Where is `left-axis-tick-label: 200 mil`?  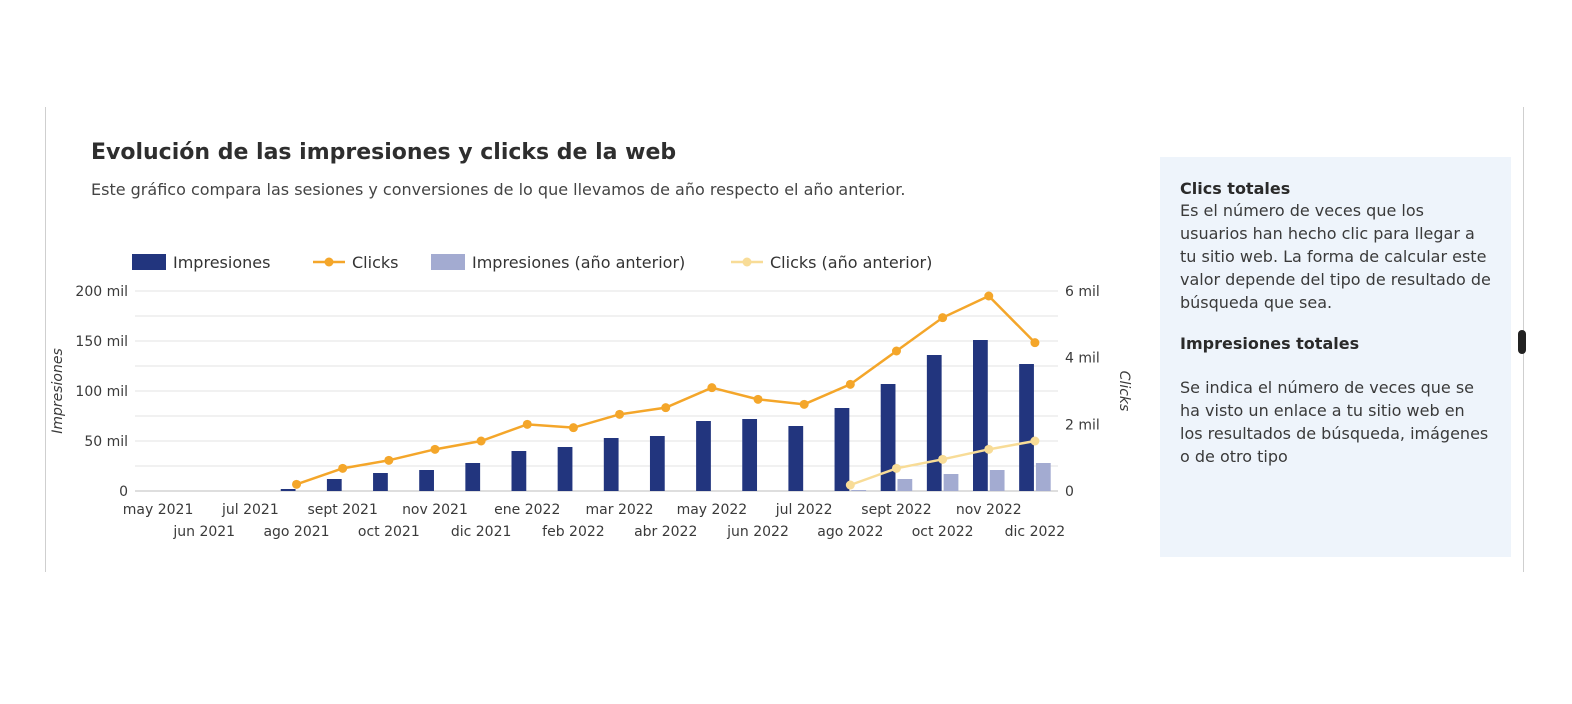 left-axis-tick-label: 200 mil is located at coordinates (101, 292).